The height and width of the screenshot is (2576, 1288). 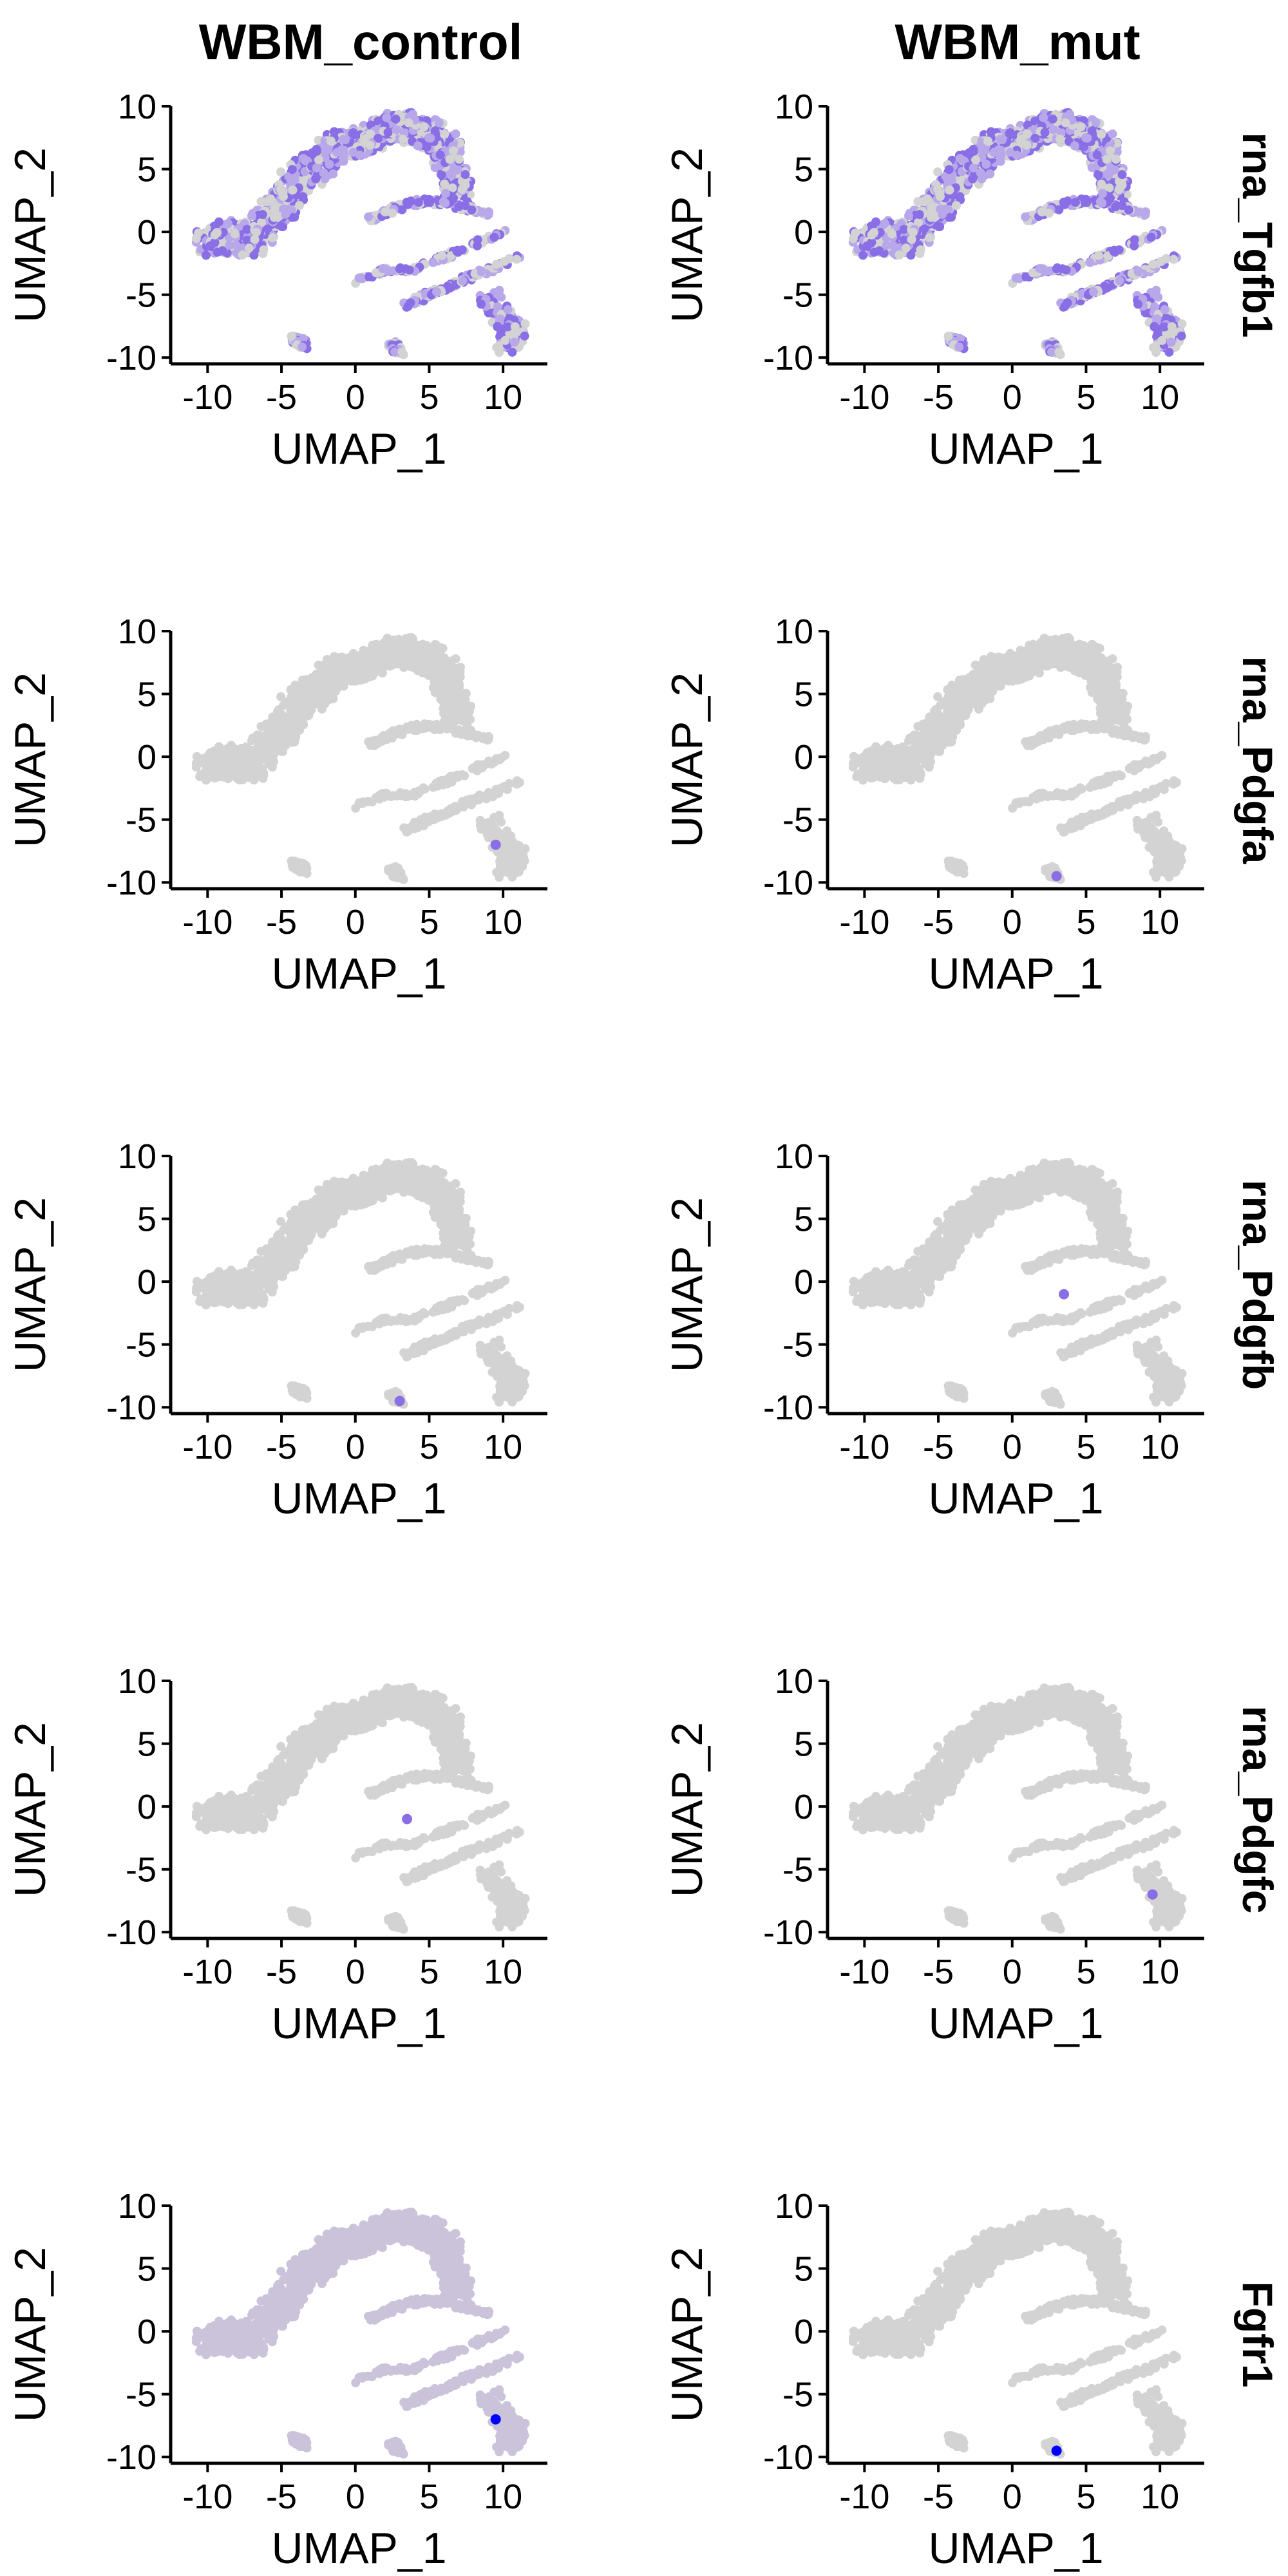 What do you see at coordinates (358, 448) in the screenshot?
I see `x-axis-label: UMAP_1` at bounding box center [358, 448].